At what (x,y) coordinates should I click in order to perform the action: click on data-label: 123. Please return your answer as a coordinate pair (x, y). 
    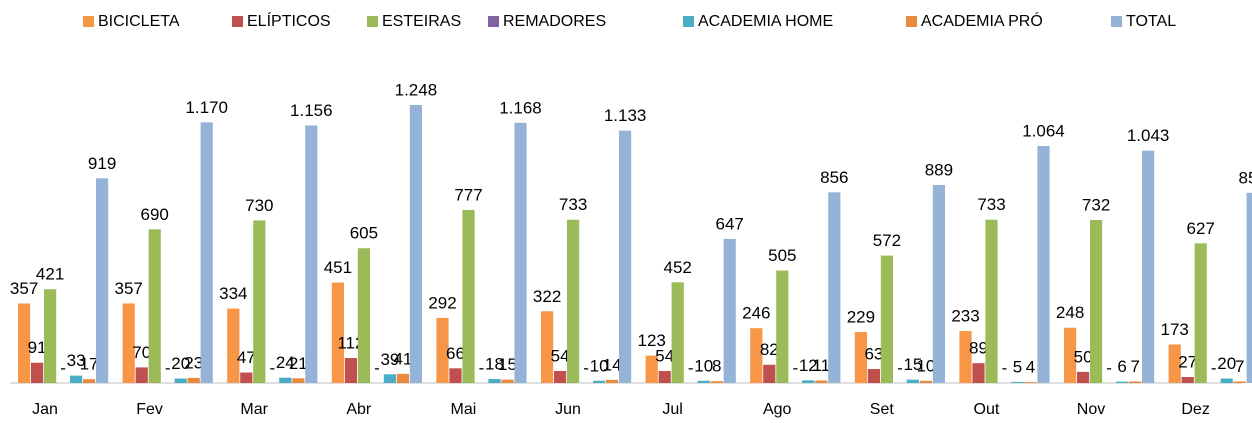
    Looking at the image, I should click on (652, 340).